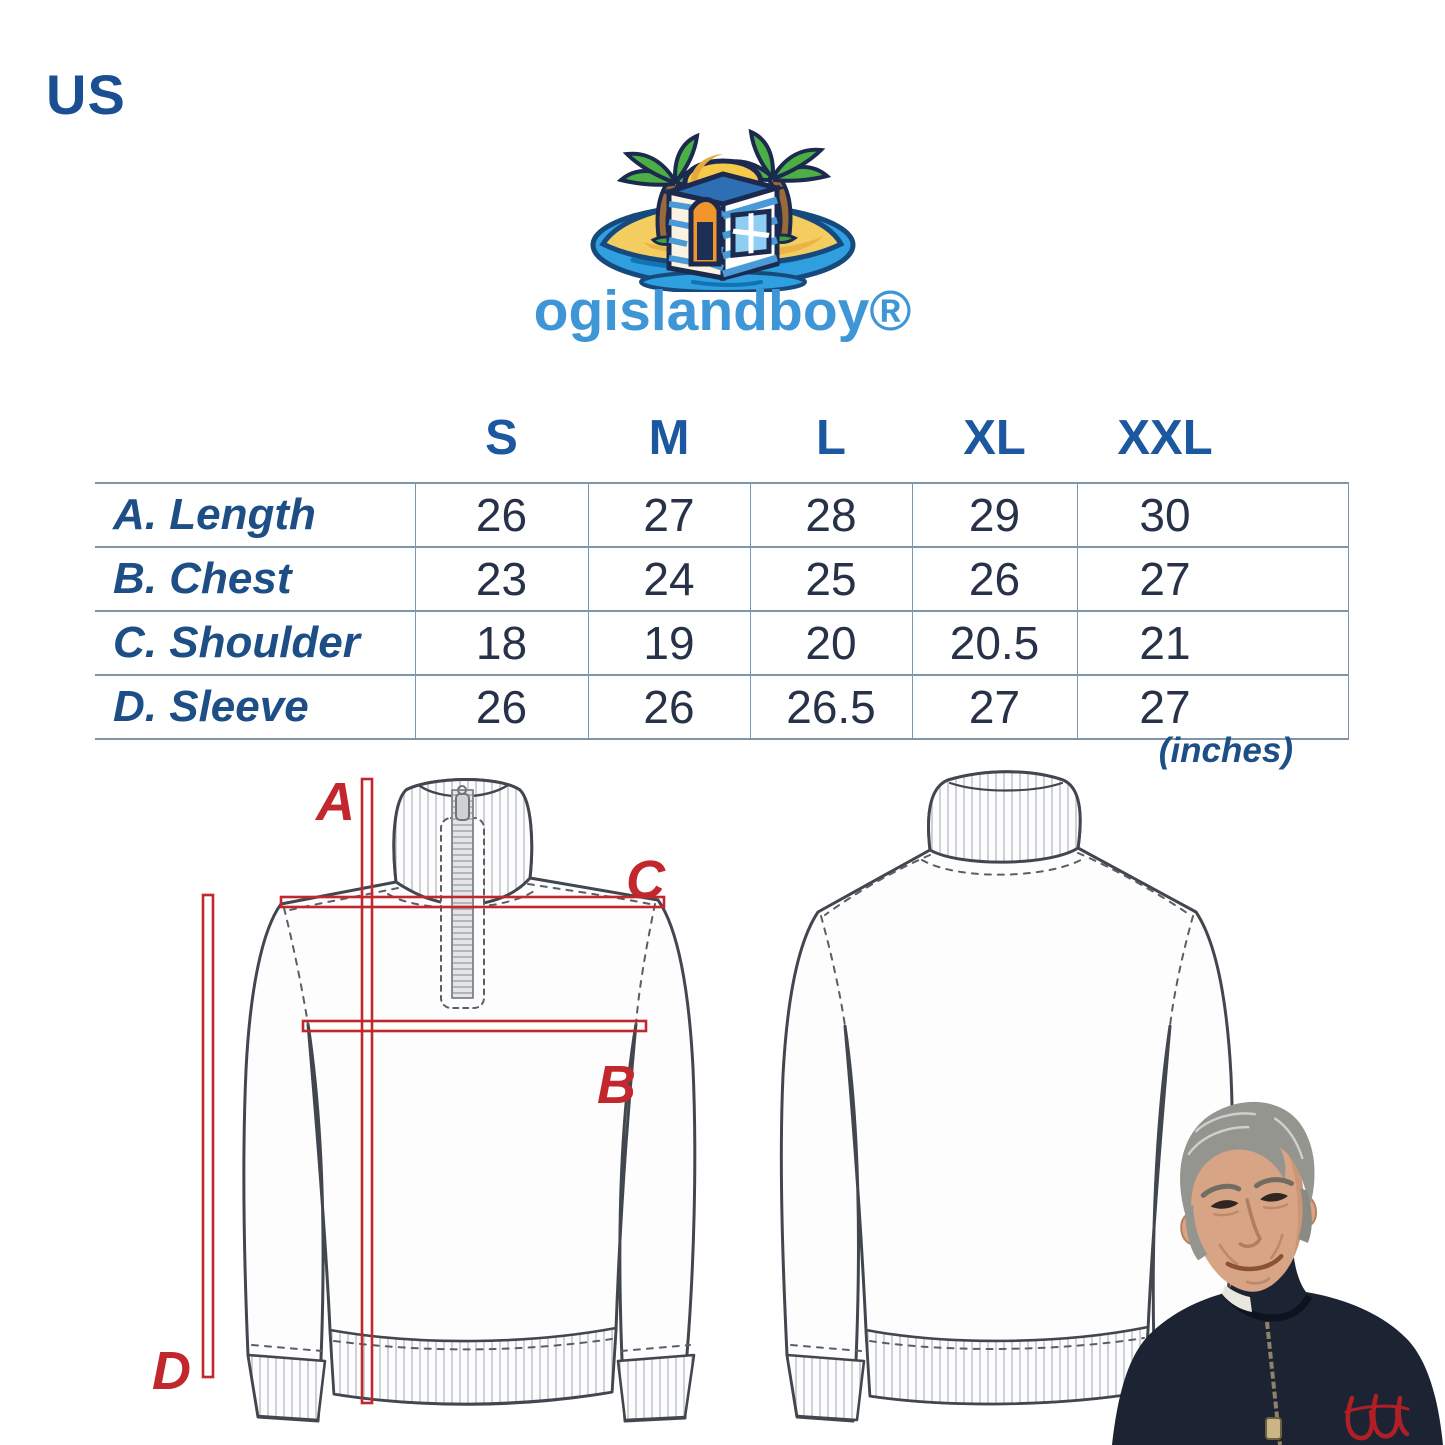  I want to click on zipper-icon, so click(462, 897).